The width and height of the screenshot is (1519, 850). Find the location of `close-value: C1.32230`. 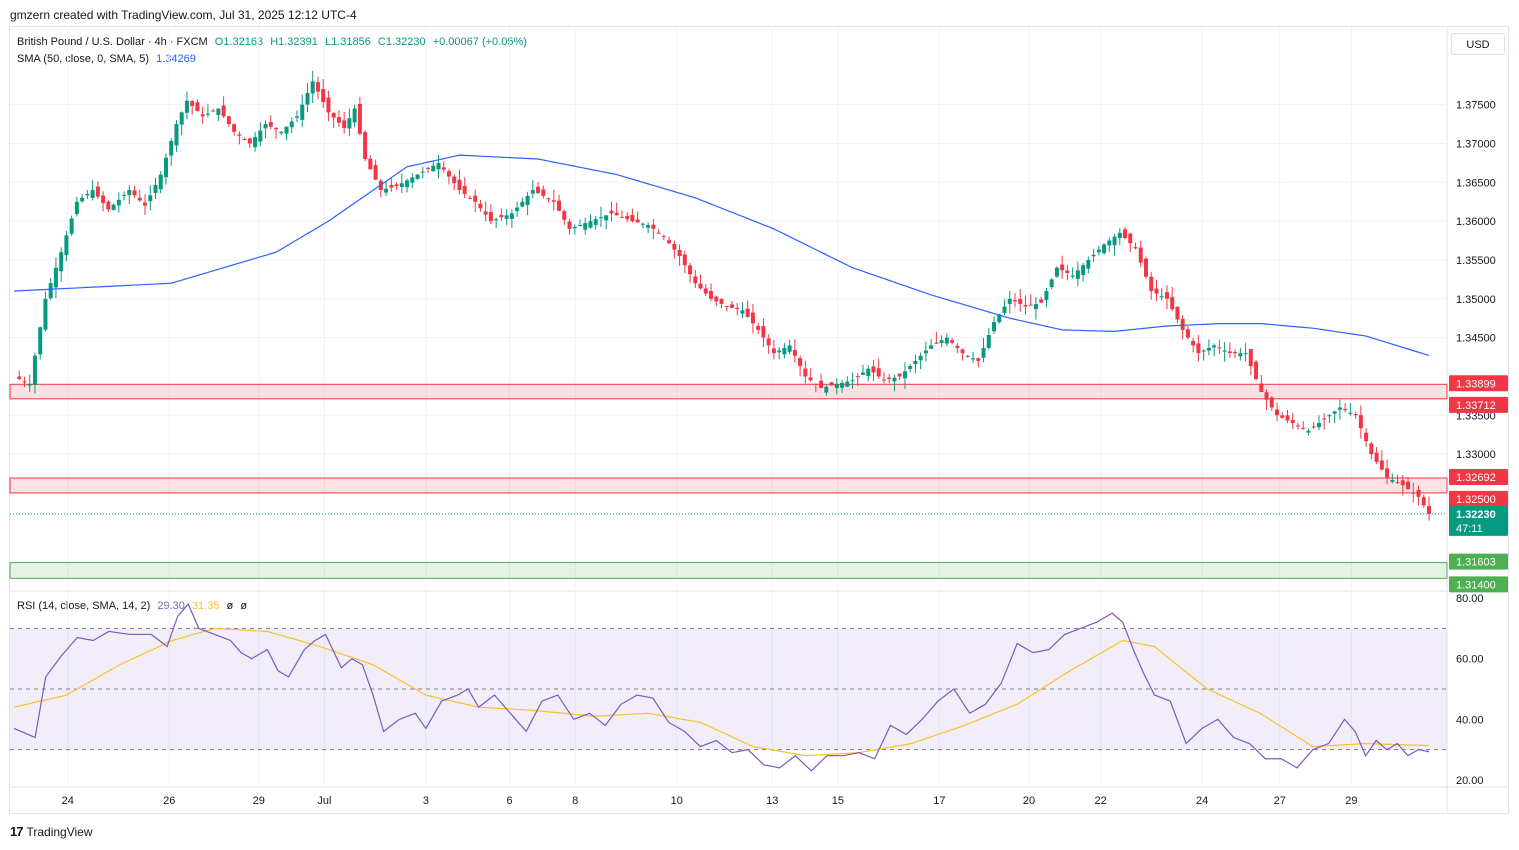

close-value: C1.32230 is located at coordinates (401, 42).